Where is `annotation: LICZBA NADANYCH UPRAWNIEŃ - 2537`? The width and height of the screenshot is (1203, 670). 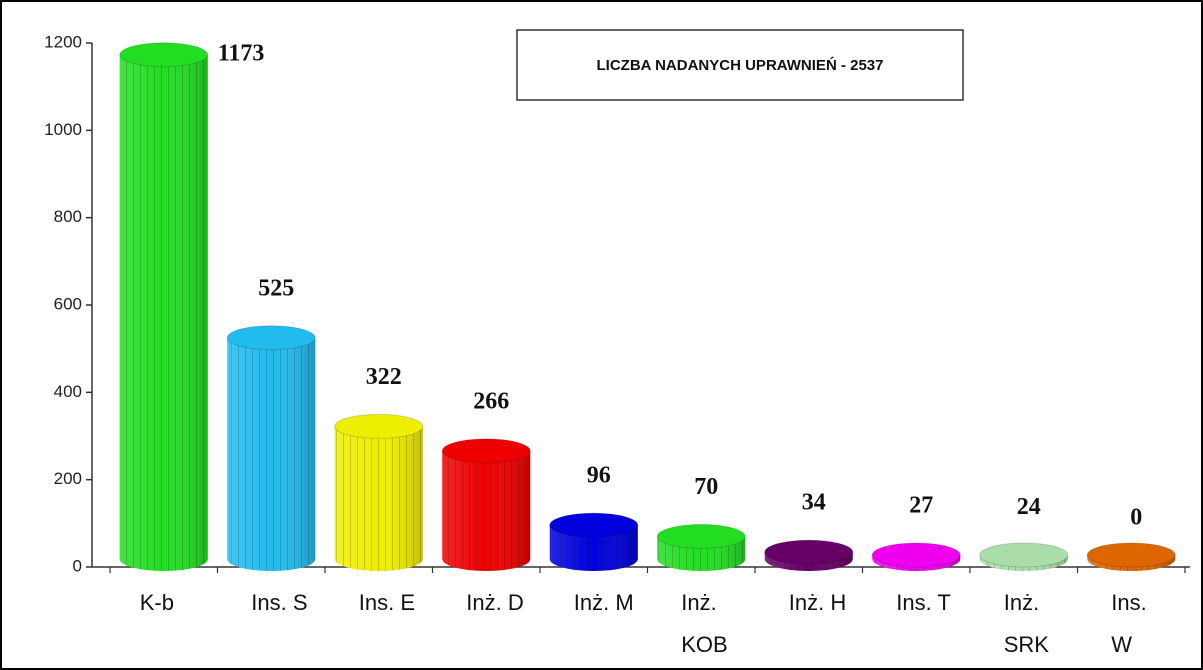
annotation: LICZBA NADANYCH UPRAWNIEŃ - 2537 is located at coordinates (740, 65).